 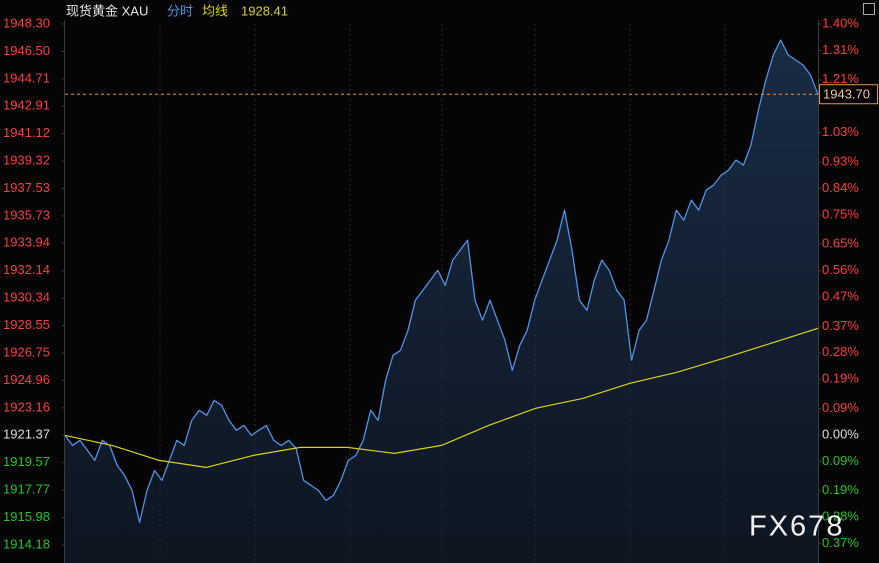 What do you see at coordinates (26, 160) in the screenshot?
I see `y-tick-label: 1939.32` at bounding box center [26, 160].